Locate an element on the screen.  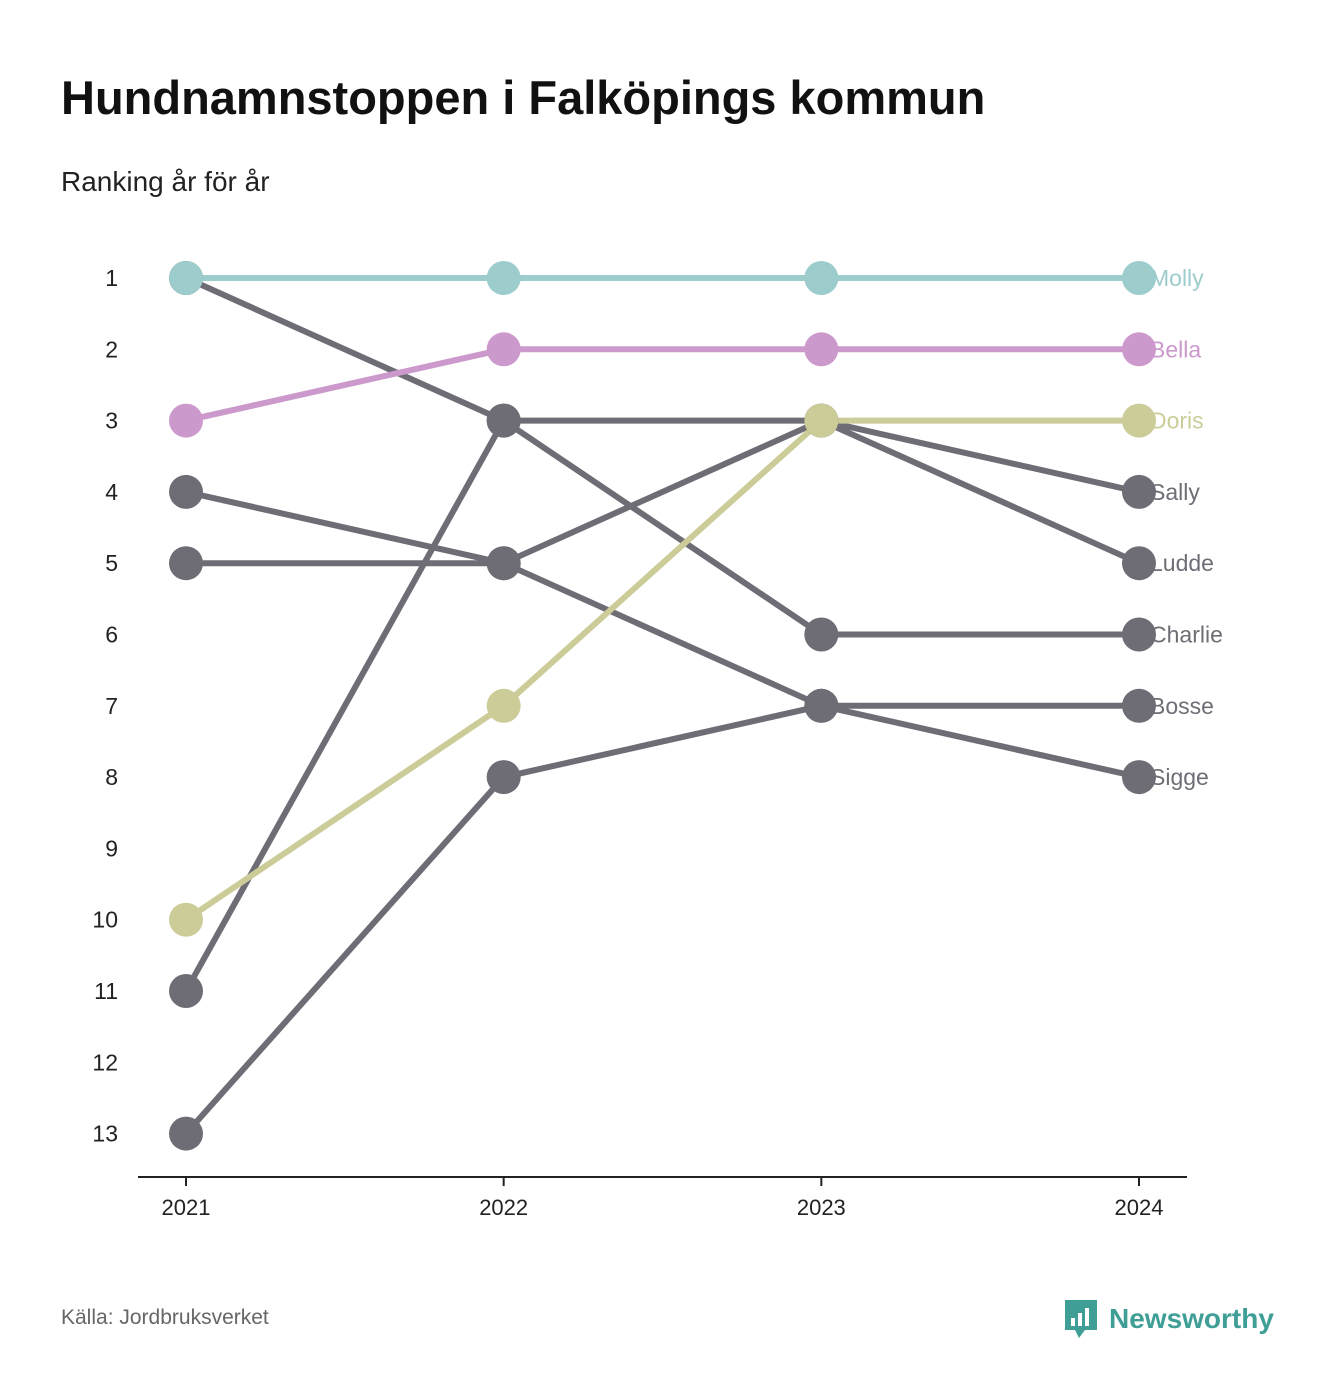
series-label-doris: Doris is located at coordinates (1177, 421).